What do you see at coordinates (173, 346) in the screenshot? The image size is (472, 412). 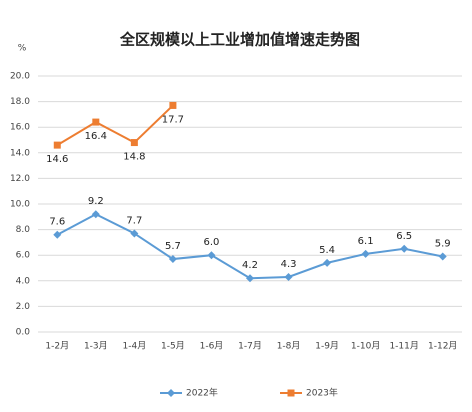 I see `x-tick-label: 1-5月` at bounding box center [173, 346].